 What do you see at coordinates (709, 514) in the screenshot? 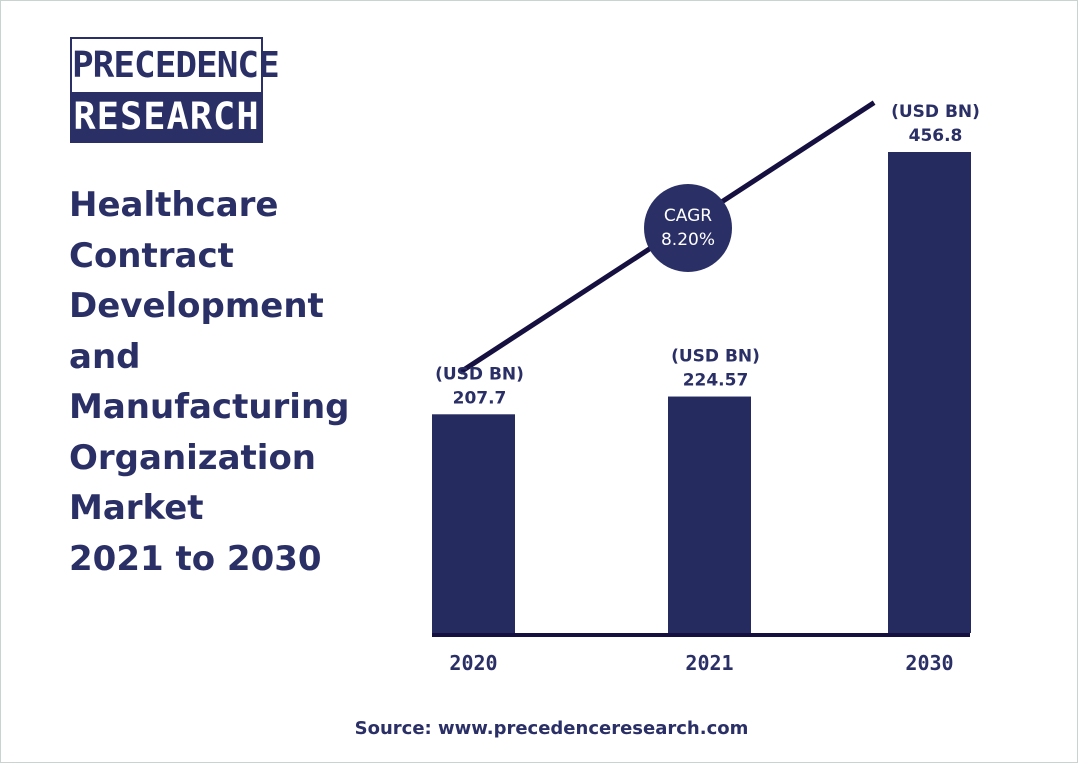
I see `bar-2021` at bounding box center [709, 514].